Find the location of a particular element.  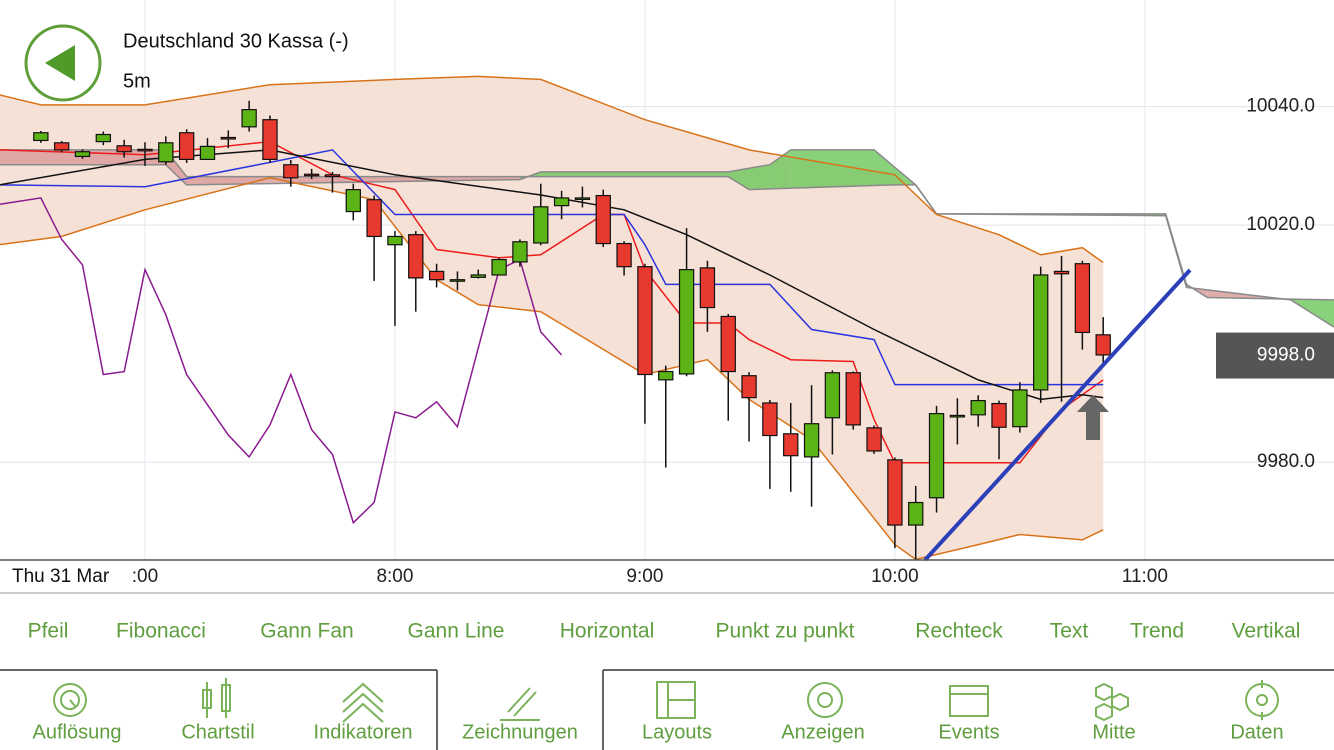

date-label: Thu 31 Mar is located at coordinates (61, 576).